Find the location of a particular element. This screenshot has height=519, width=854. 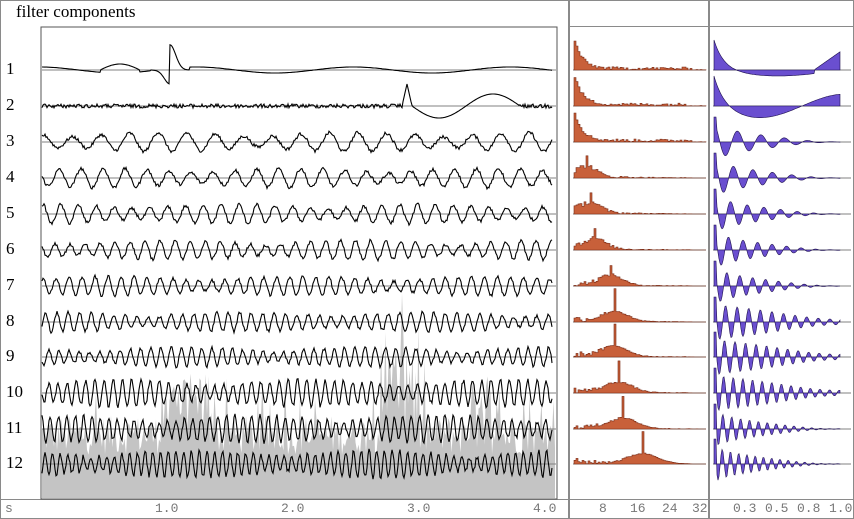

row-label: 11 is located at coordinates (14, 427).